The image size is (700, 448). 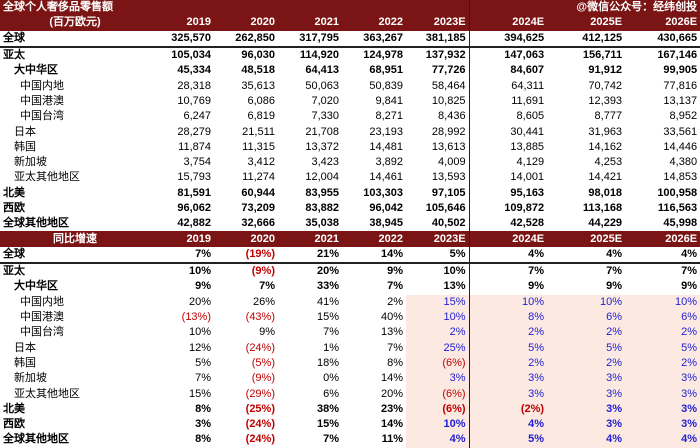 What do you see at coordinates (263, 271) in the screenshot?
I see `value-cell: (9%)` at bounding box center [263, 271].